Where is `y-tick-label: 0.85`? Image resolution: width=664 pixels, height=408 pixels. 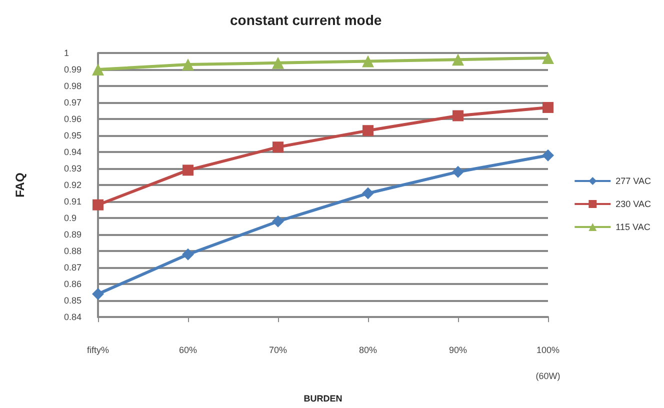 y-tick-label: 0.85 is located at coordinates (73, 301).